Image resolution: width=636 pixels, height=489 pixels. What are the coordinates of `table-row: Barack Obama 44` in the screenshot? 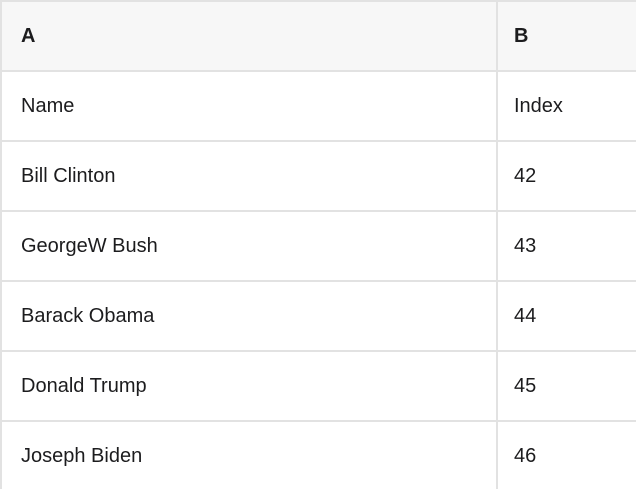 It's located at (319, 317).